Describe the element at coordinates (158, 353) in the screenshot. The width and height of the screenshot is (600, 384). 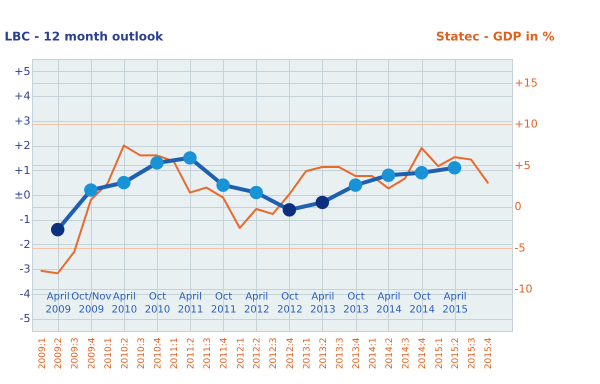
I see `x-tick-label: 2010:4` at that location.